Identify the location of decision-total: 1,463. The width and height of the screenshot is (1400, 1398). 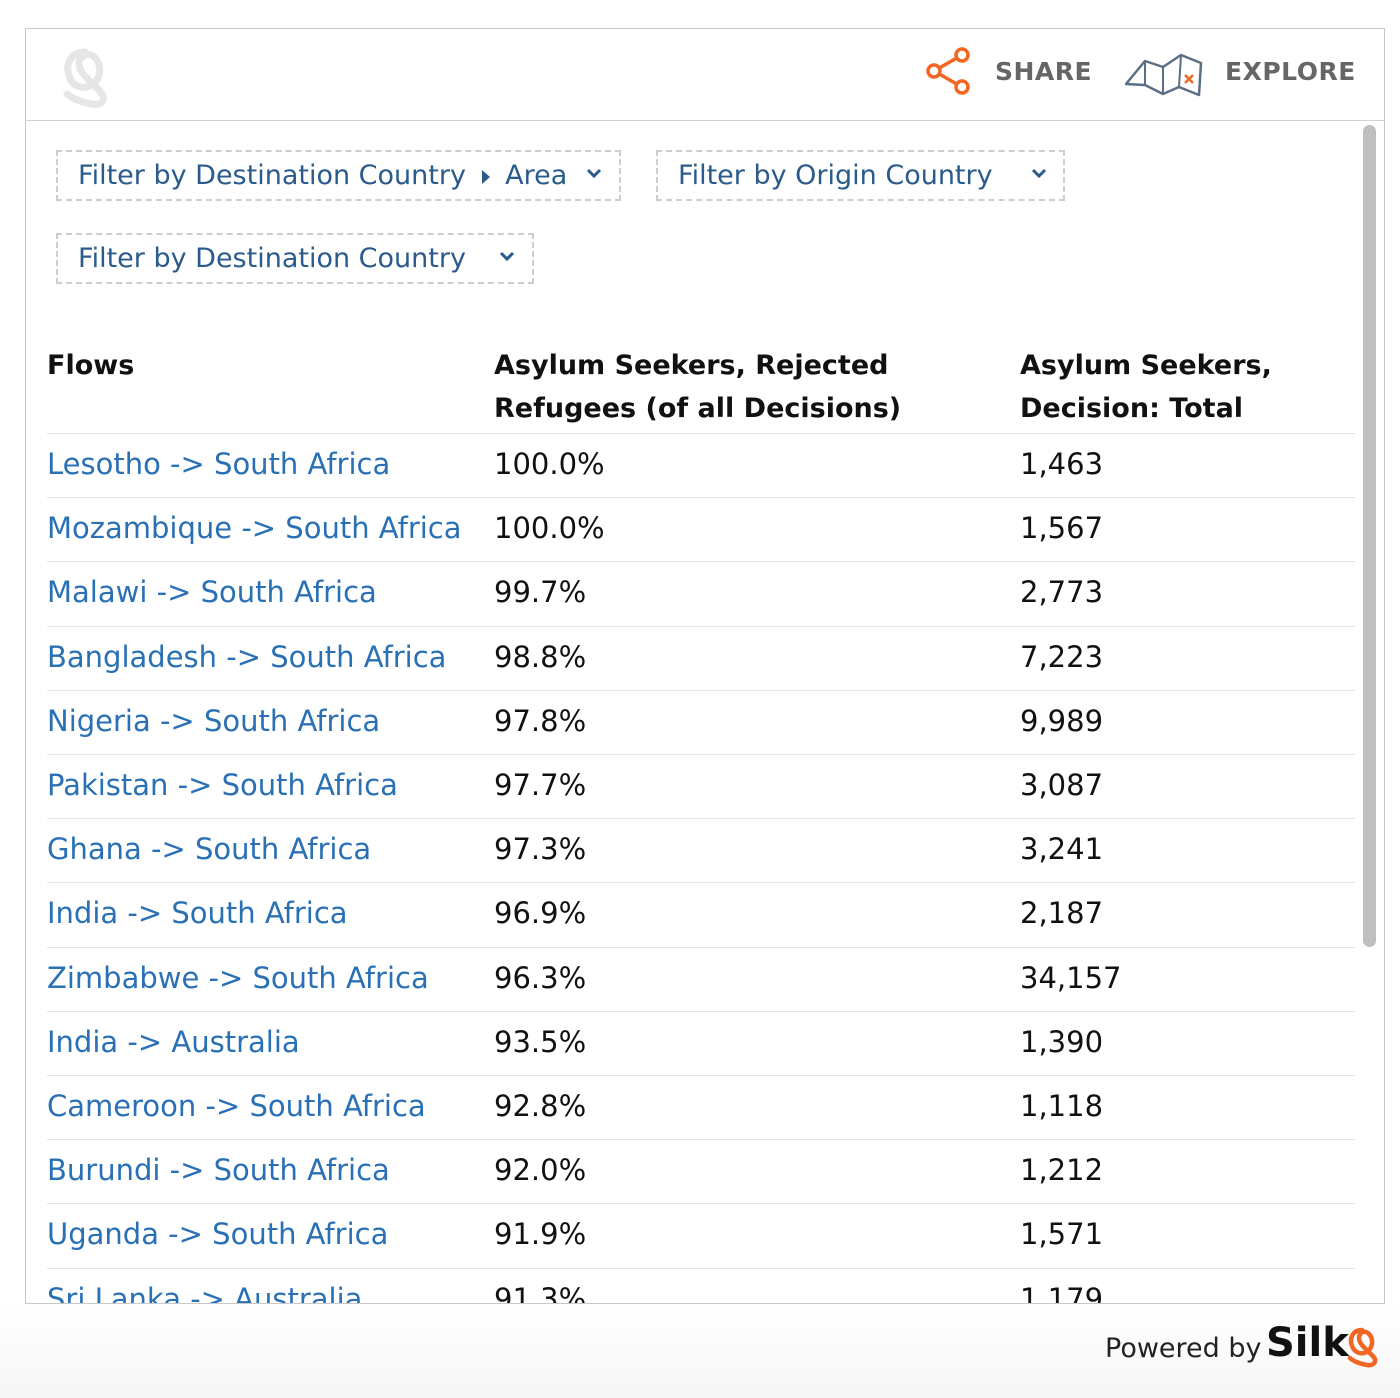
(1062, 464).